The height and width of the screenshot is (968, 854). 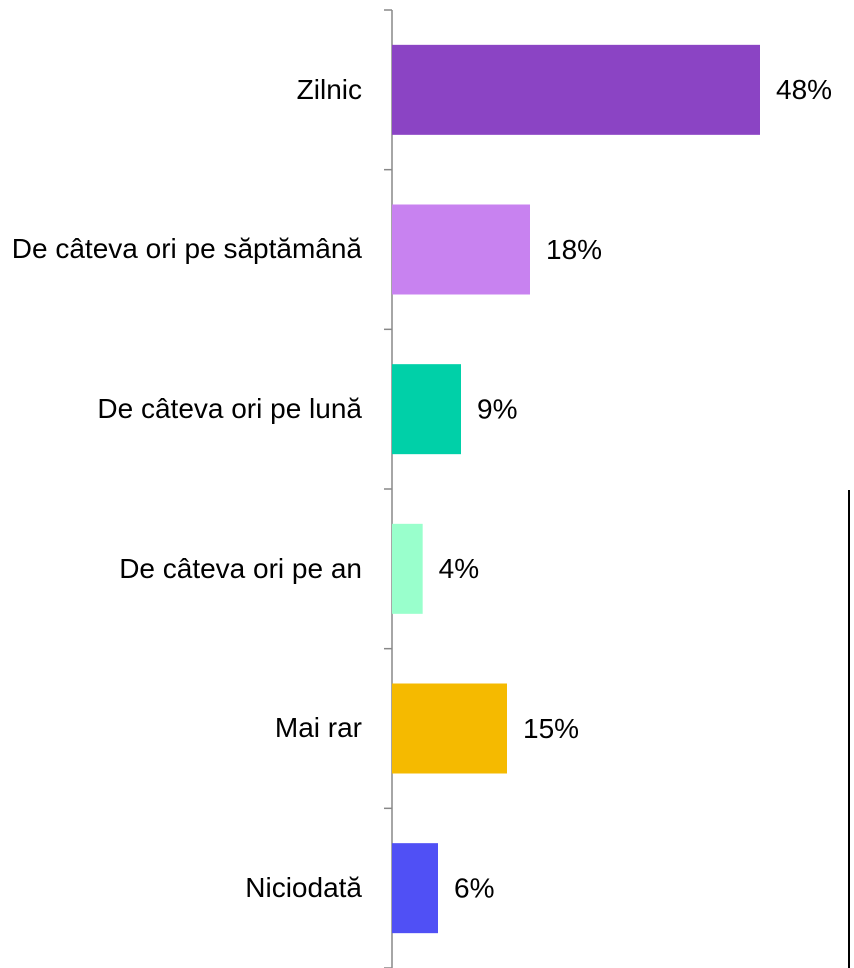 I want to click on category-text: De câteva ori pe săptămână, so click(x=186, y=249).